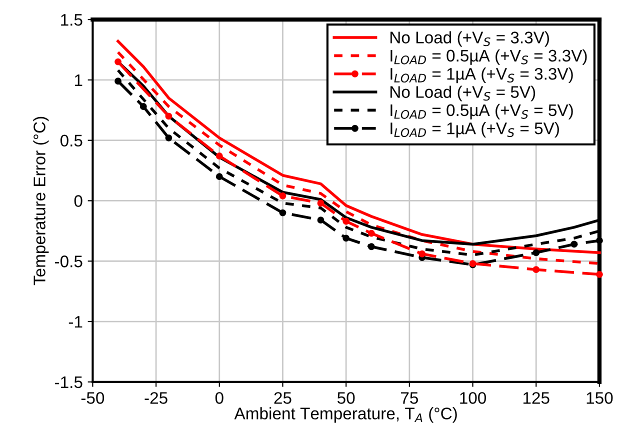 The height and width of the screenshot is (434, 618). What do you see at coordinates (488, 57) in the screenshot?
I see `legend-label: I$_{LOAD}$ = 0.5µA (+V$_{S}$ = 3.3V)` at bounding box center [488, 57].